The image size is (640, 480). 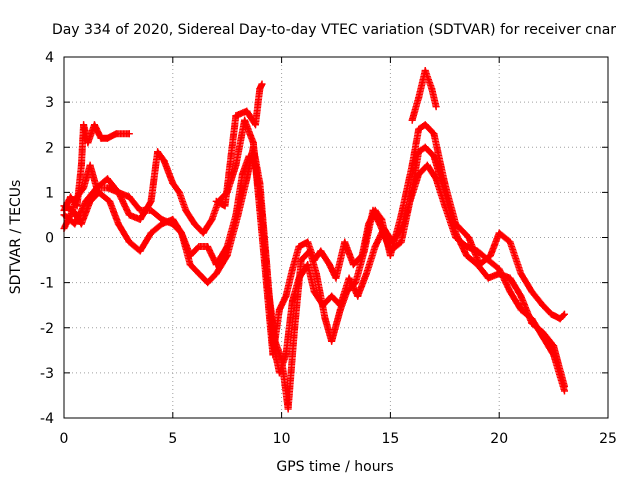 I want to click on x-tick-label: 0, so click(x=64, y=439).